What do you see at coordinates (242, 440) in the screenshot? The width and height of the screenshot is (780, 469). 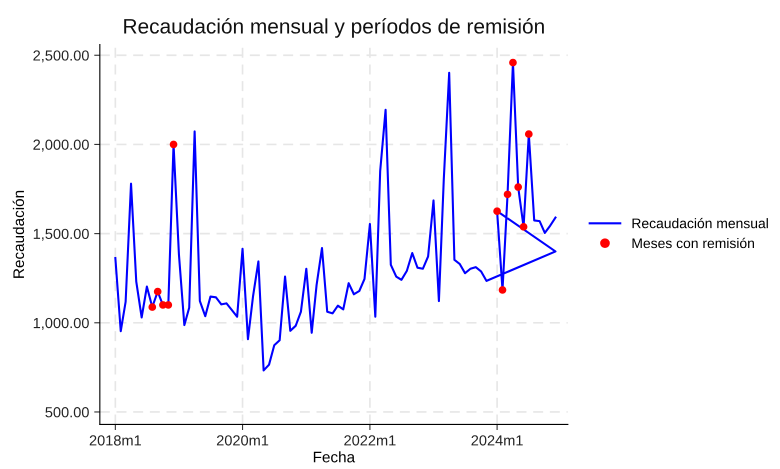 I see `x-tick-label: 2020m1` at bounding box center [242, 440].